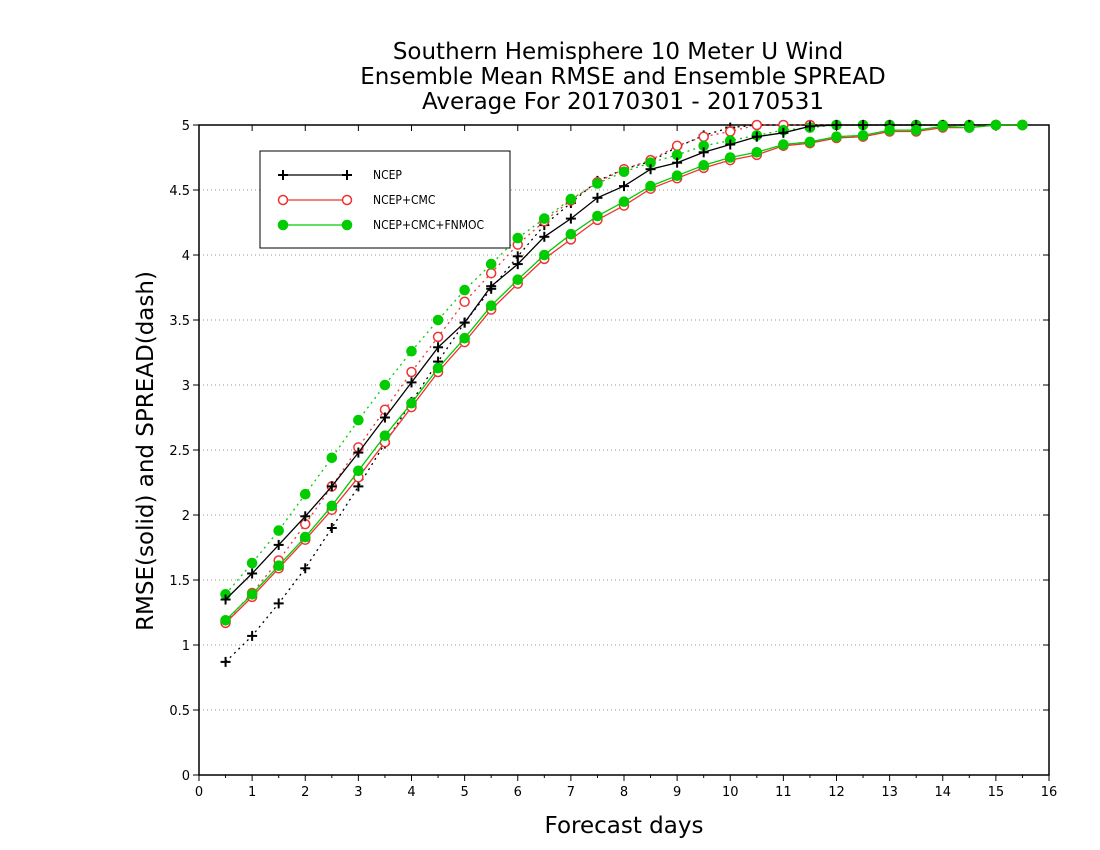  I want to click on y-tick-label-0: 0, so click(186, 776).